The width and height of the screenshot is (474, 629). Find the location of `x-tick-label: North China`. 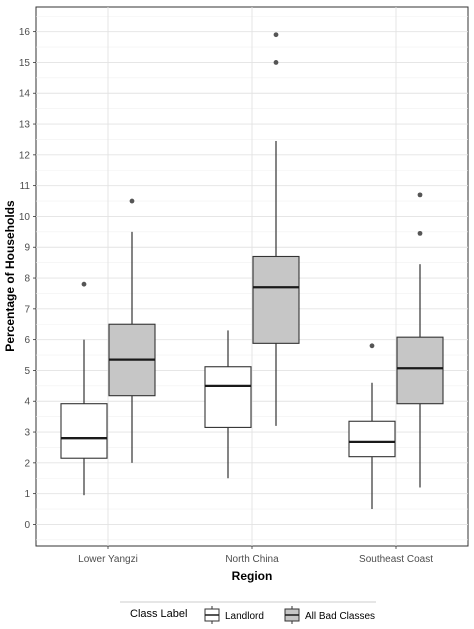

x-tick-label: North China is located at coordinates (252, 559).